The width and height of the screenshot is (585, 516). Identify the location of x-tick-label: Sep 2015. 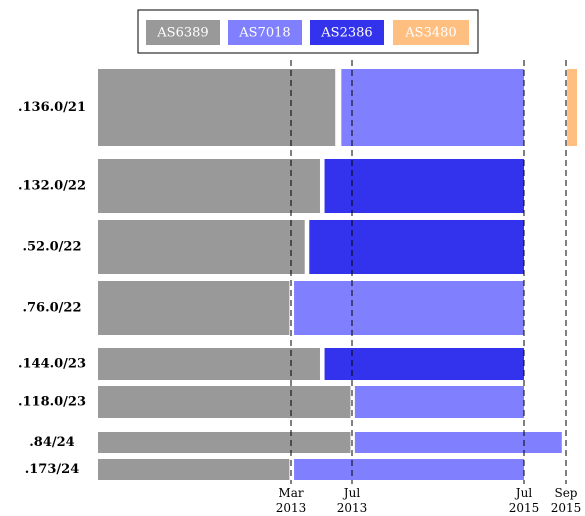
(566, 500).